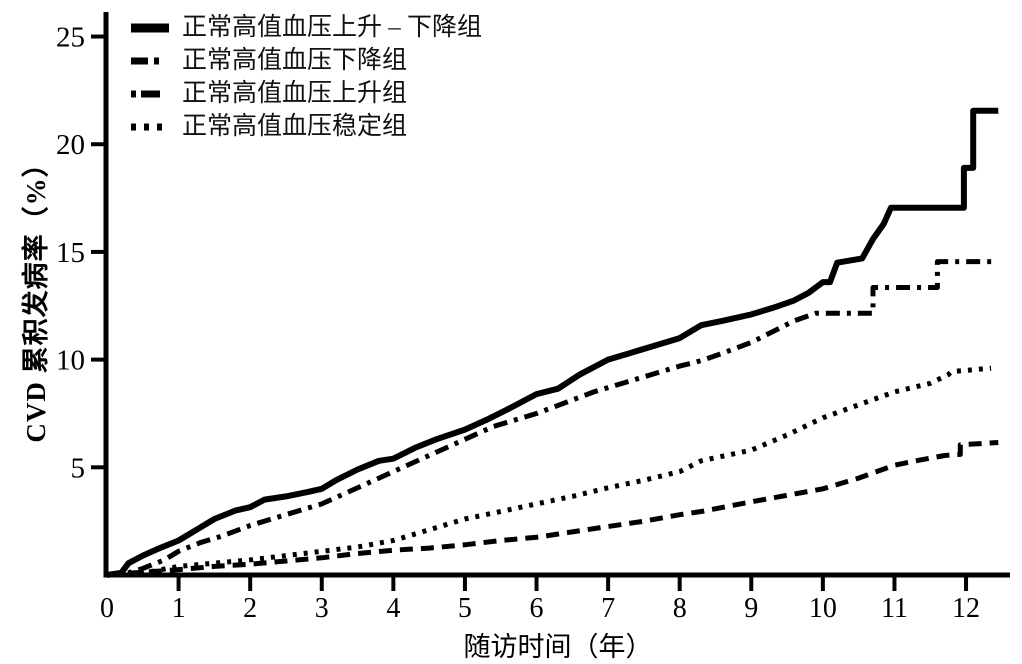  What do you see at coordinates (894, 608) in the screenshot?
I see `svg-text: 11` at bounding box center [894, 608].